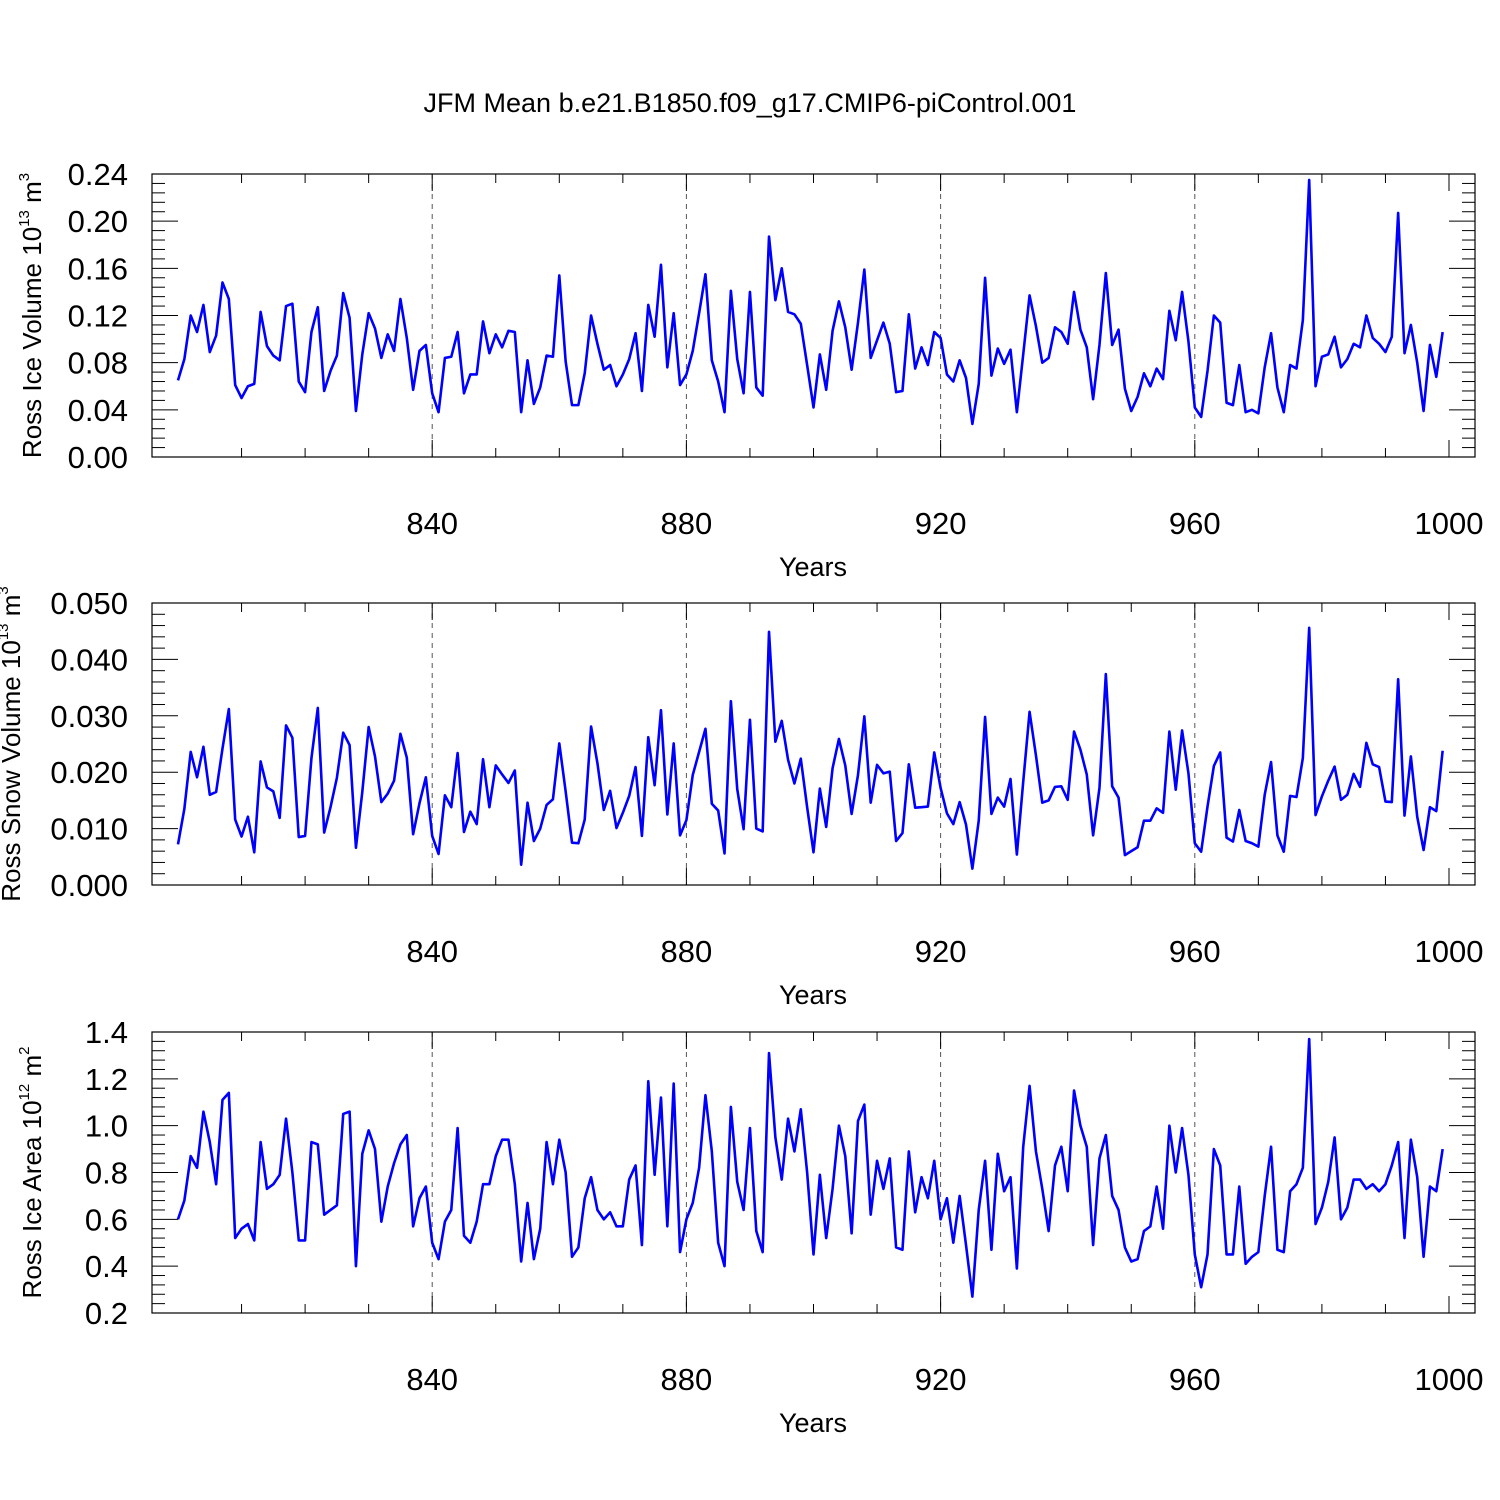 The width and height of the screenshot is (1500, 1500). What do you see at coordinates (106, 1313) in the screenshot?
I see `y-tick-label: 0.2` at bounding box center [106, 1313].